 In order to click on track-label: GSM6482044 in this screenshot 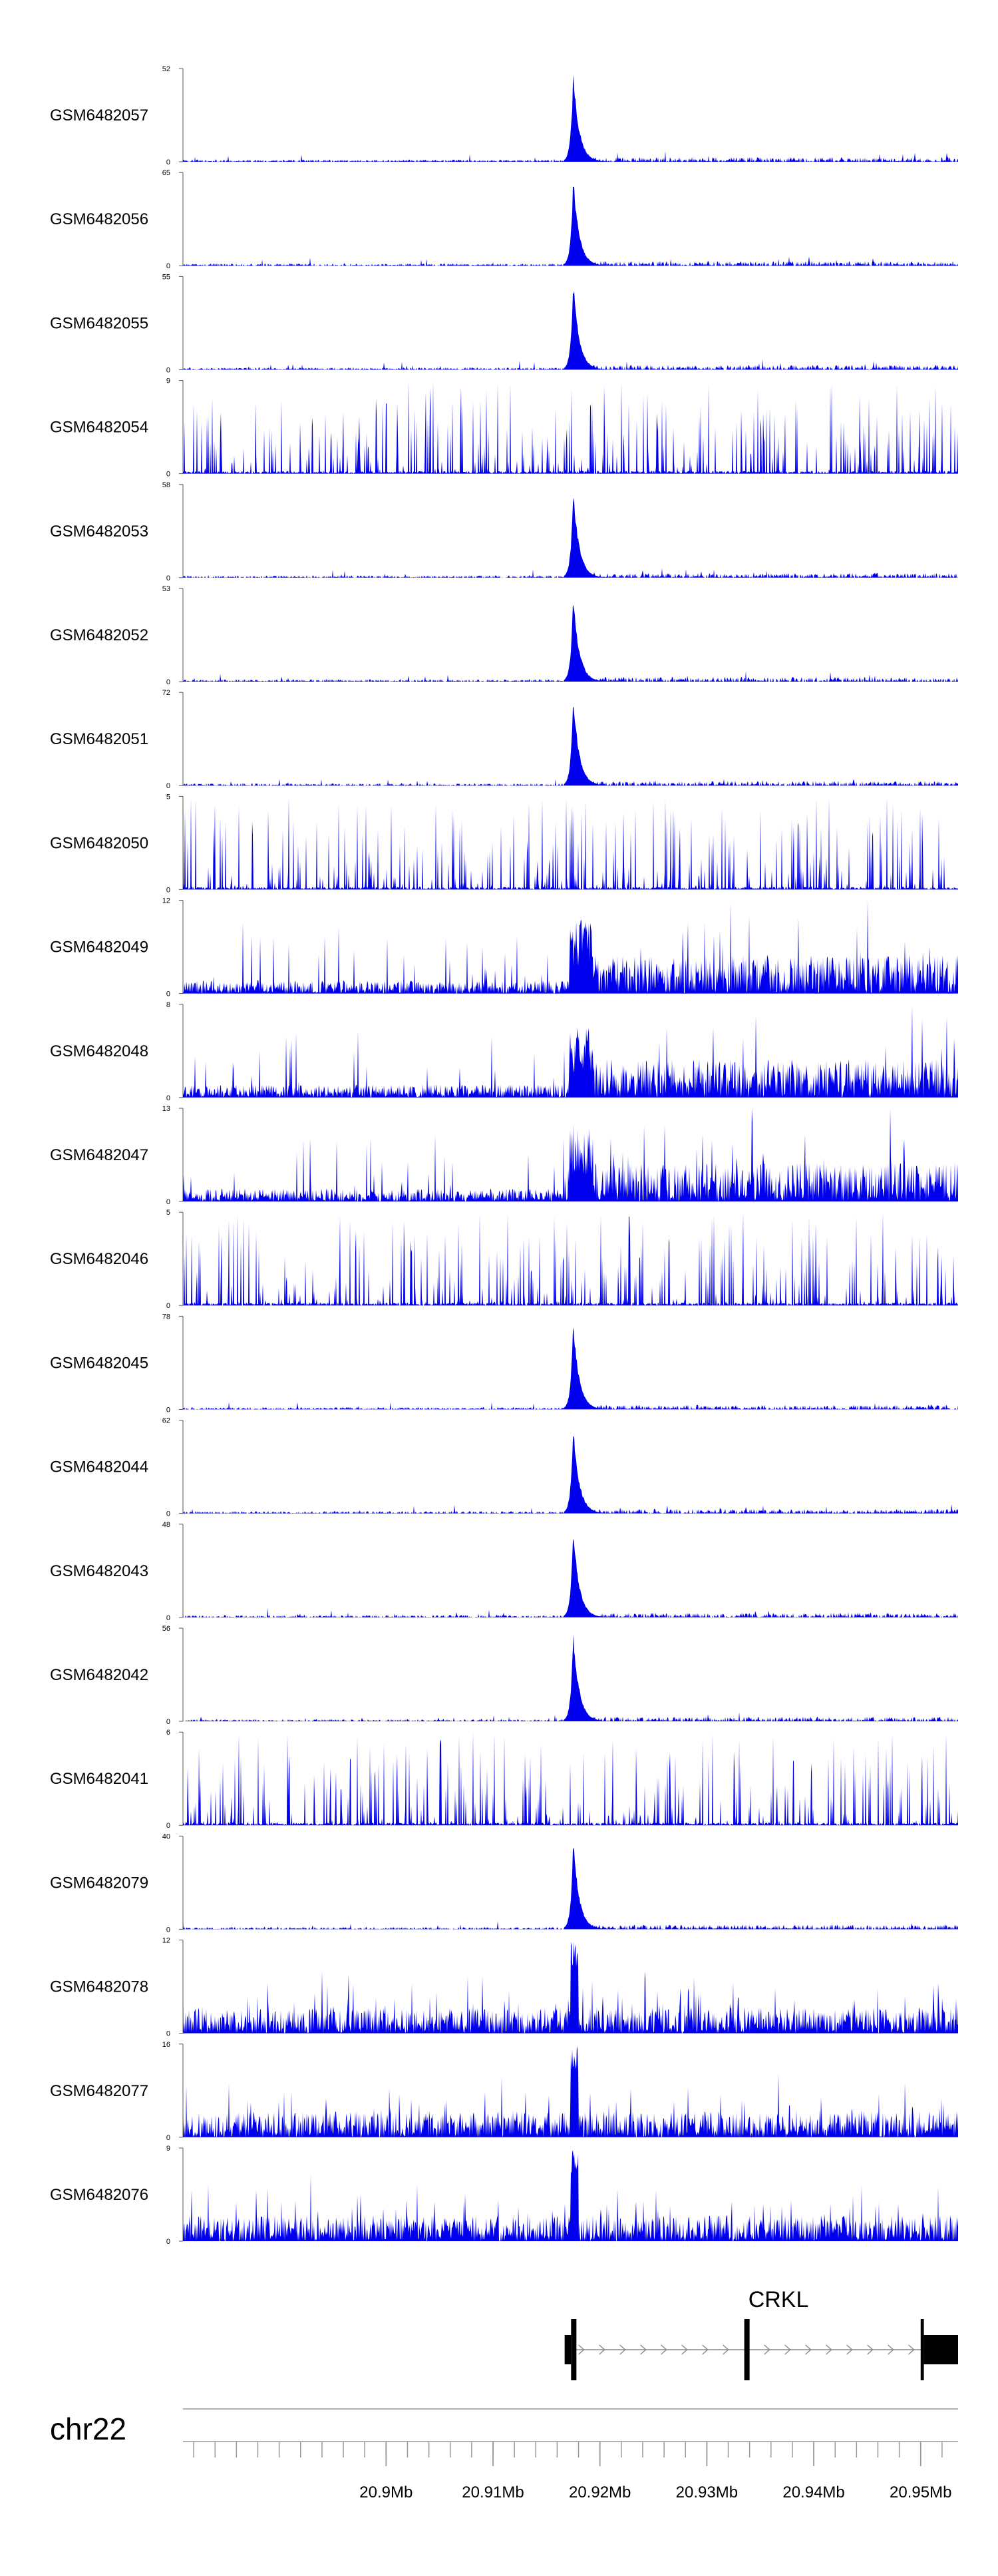, I will do `click(99, 1467)`.